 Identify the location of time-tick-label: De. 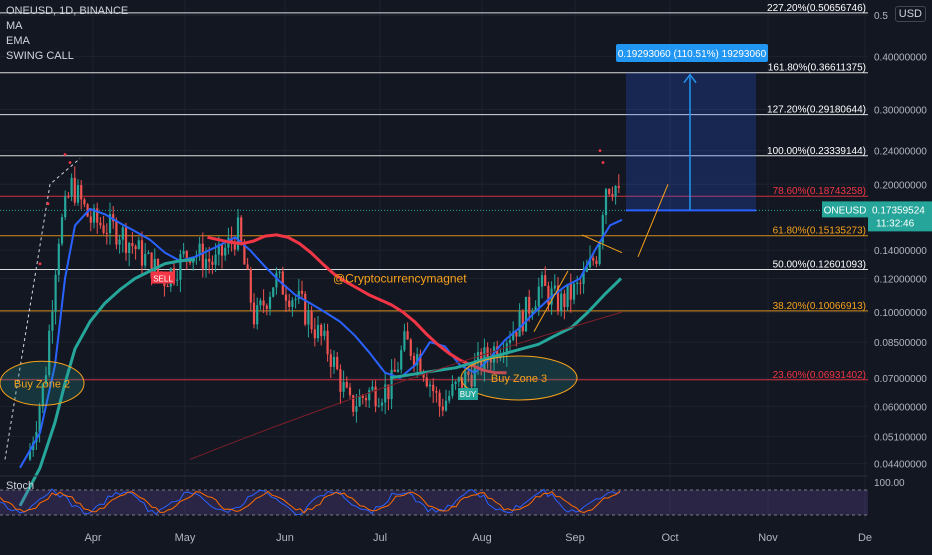
(865, 538).